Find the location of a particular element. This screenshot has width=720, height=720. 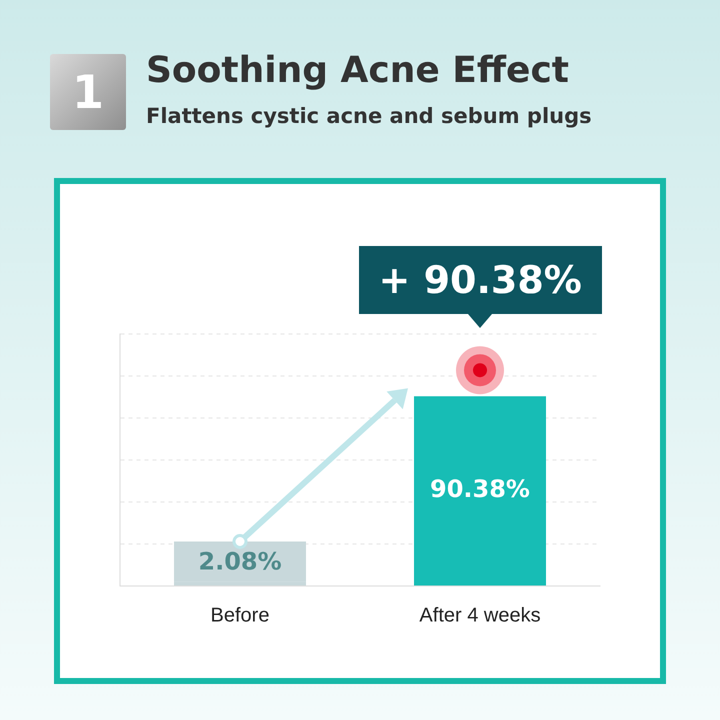

annotation: + 90.38% is located at coordinates (480, 280).